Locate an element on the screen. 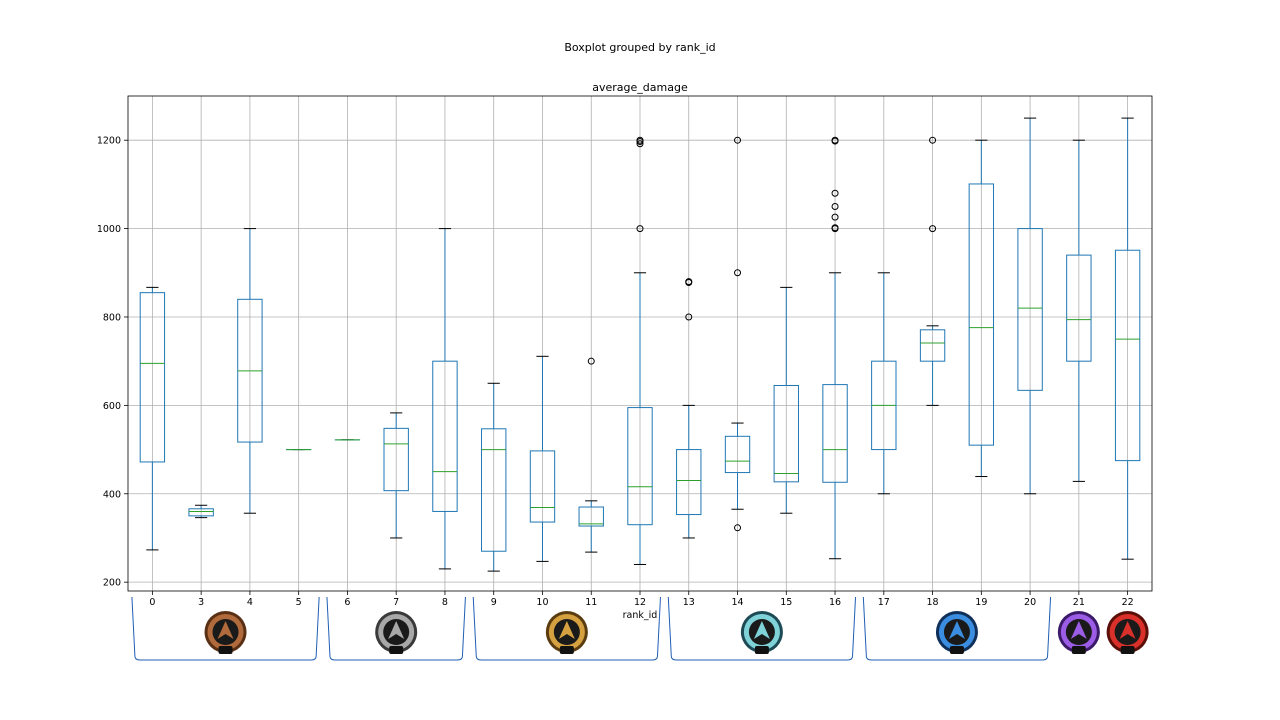  master-tier-group is located at coordinates (1078, 632).